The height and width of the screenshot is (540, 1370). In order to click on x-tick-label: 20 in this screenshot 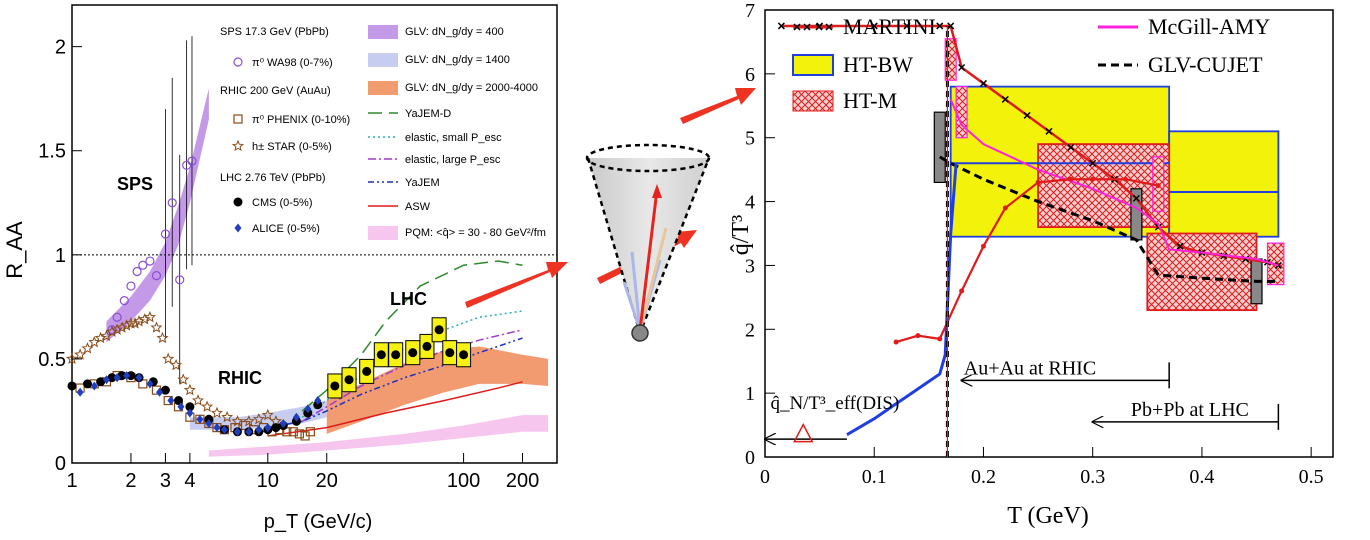, I will do `click(327, 481)`.